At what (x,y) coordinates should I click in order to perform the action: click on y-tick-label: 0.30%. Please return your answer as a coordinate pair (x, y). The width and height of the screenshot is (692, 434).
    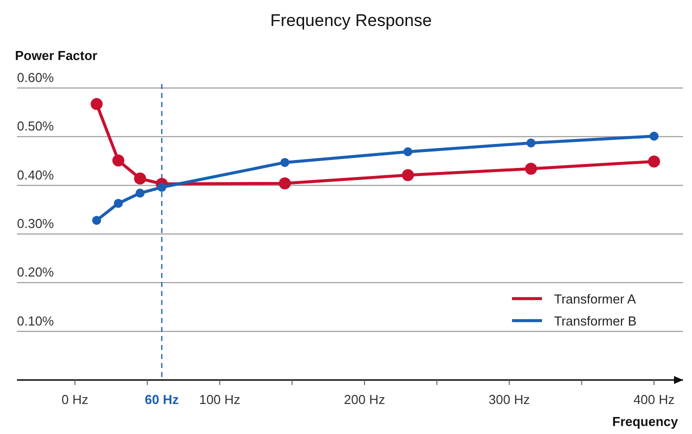
    Looking at the image, I should click on (35, 223).